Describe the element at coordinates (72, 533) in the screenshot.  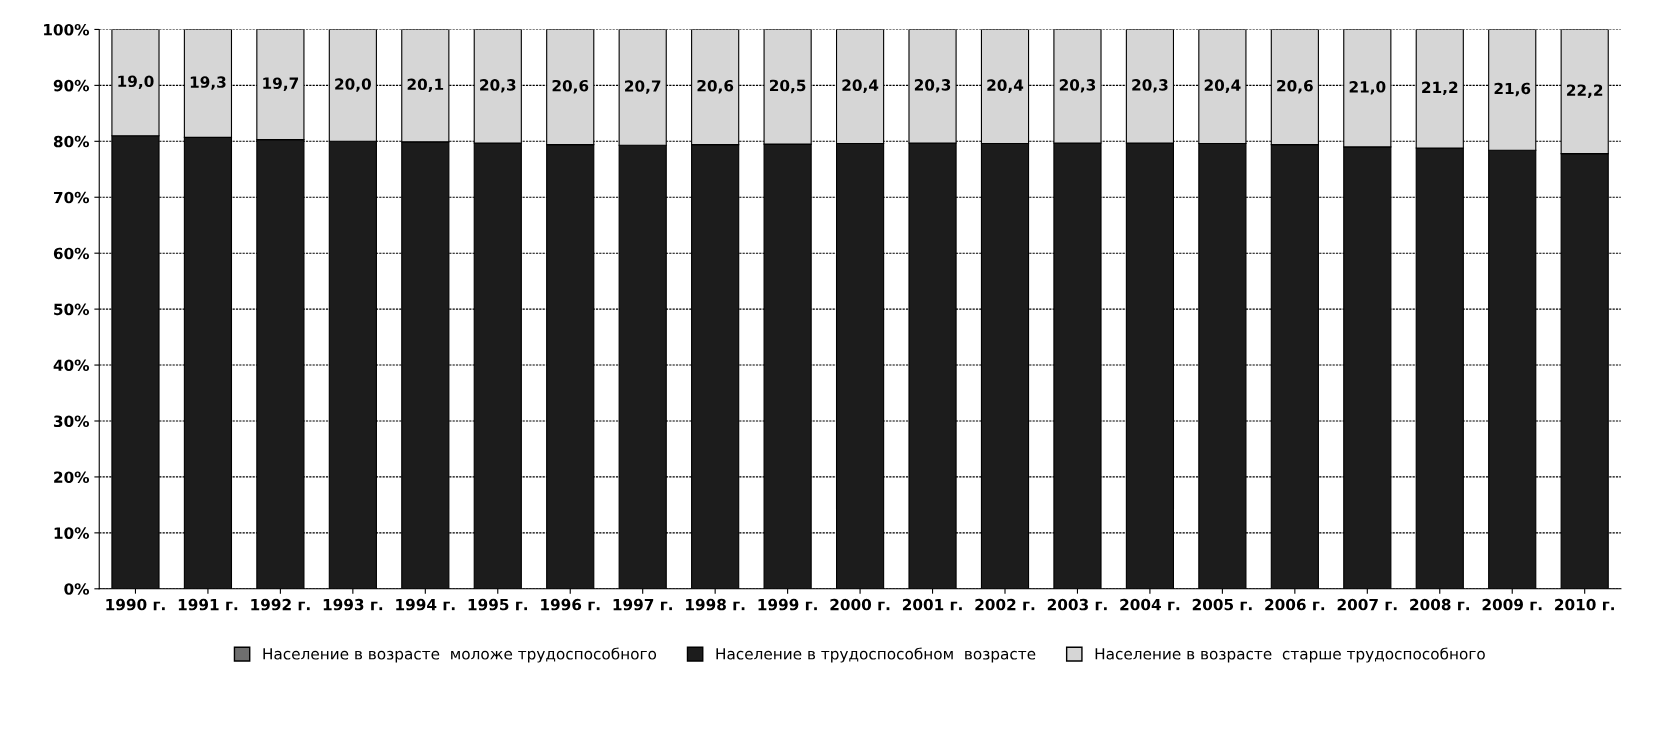
I see `y-tick-label: 10%` at that location.